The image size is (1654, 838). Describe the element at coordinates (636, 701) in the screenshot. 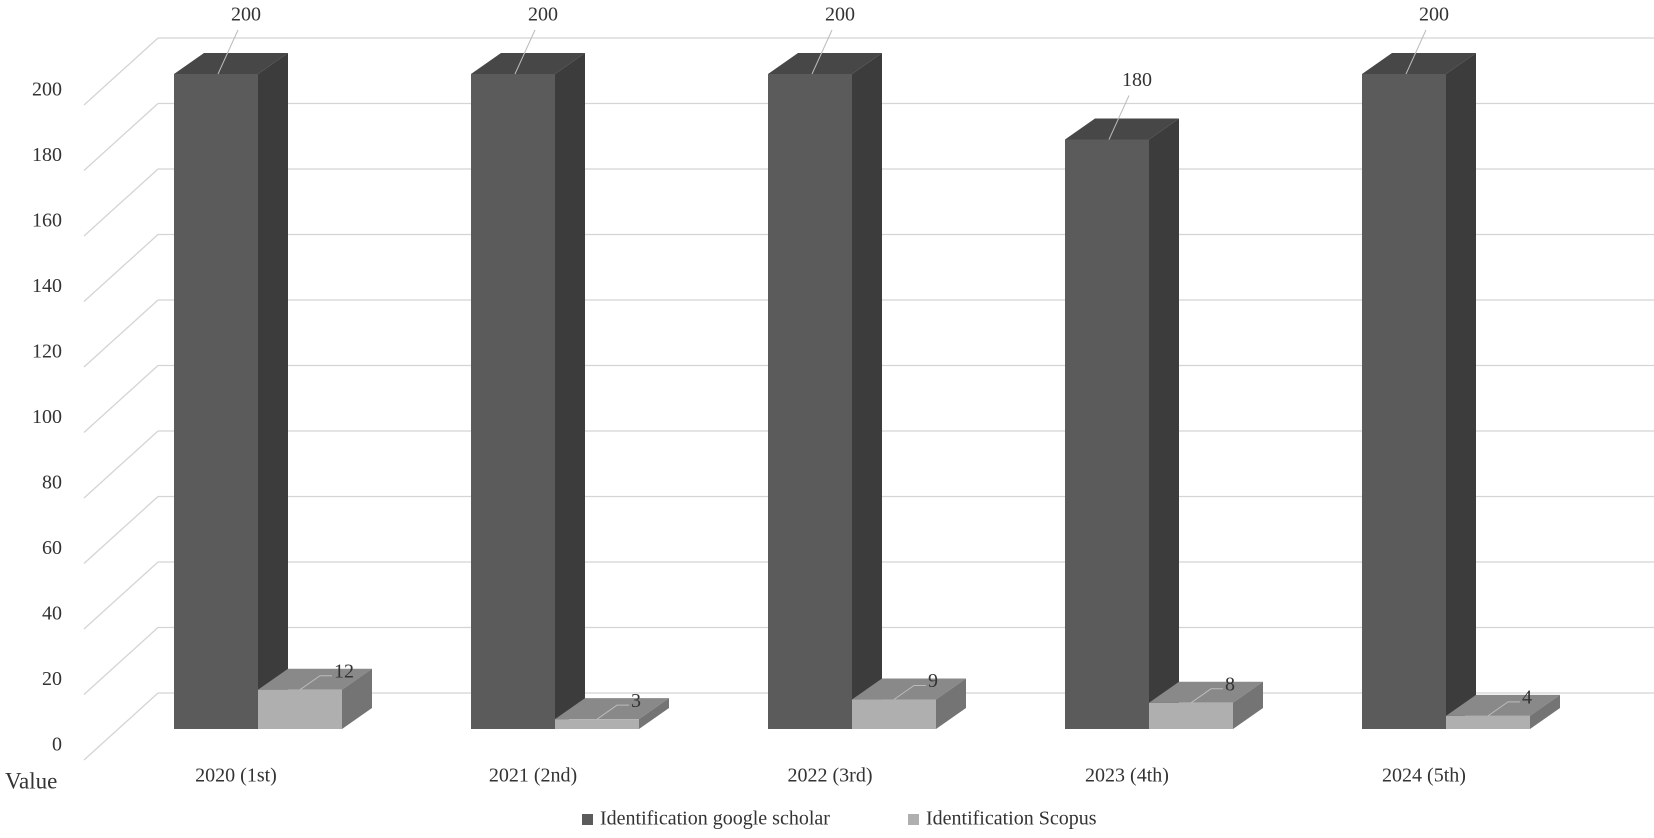

I see `value-label: 3` at that location.